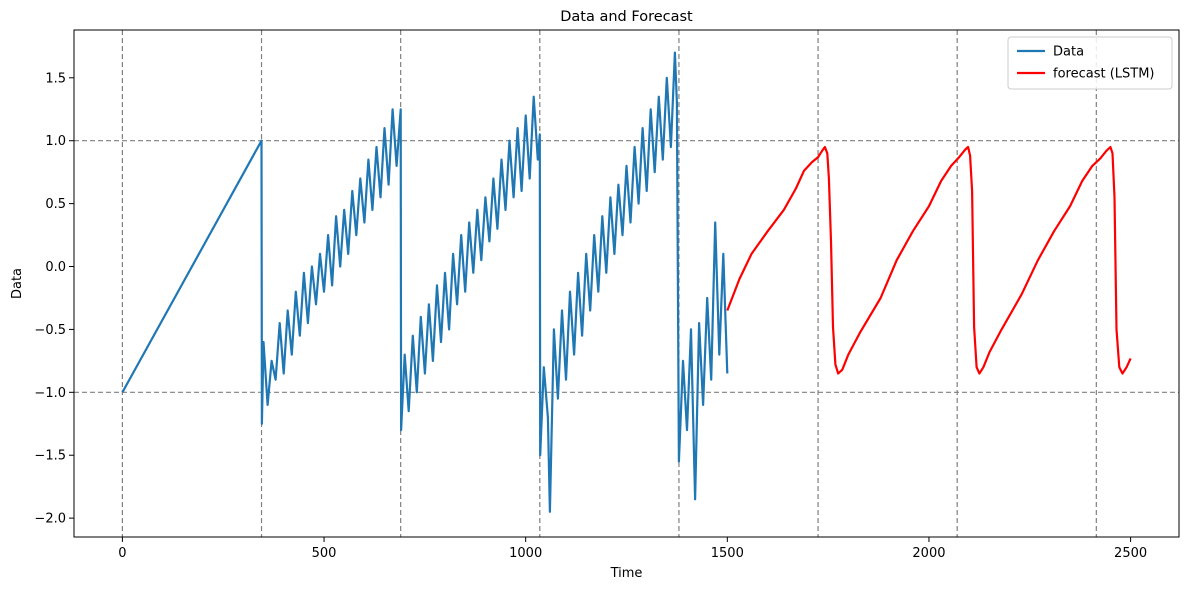 Image resolution: width=1189 pixels, height=590 pixels. I want to click on x-tick-label-1: 500, so click(324, 553).